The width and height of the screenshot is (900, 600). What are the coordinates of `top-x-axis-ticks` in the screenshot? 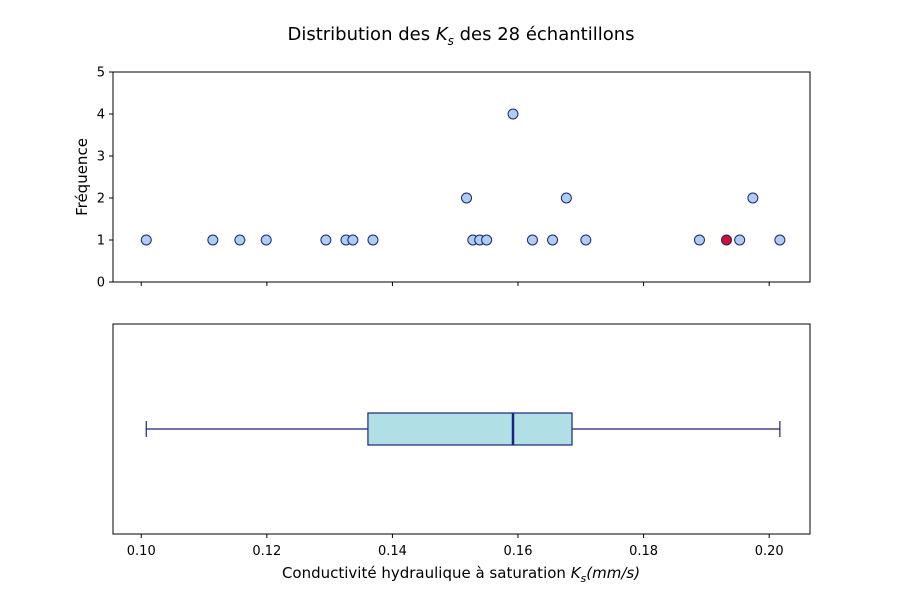 It's located at (455, 284).